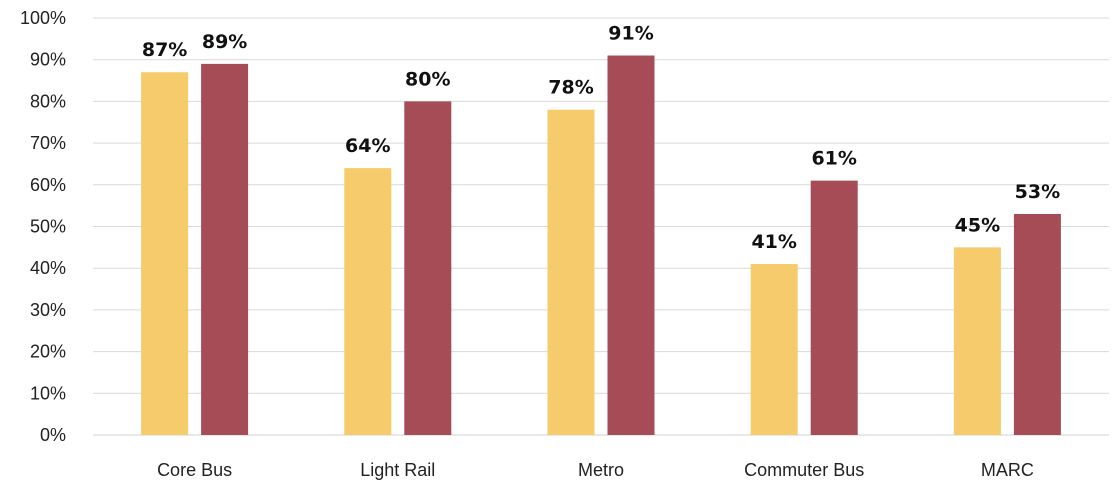  I want to click on data-label: 64%, so click(367, 146).